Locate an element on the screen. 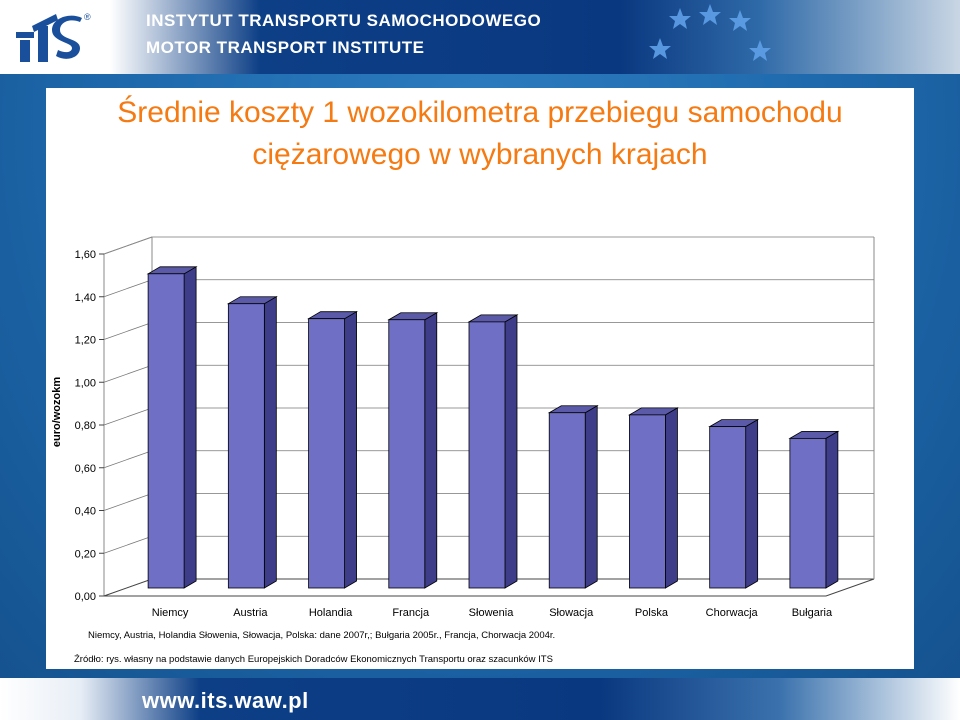 The image size is (960, 720). institute-name-en: MOTOR TRANSPORT INSTITUTE is located at coordinates (285, 47).